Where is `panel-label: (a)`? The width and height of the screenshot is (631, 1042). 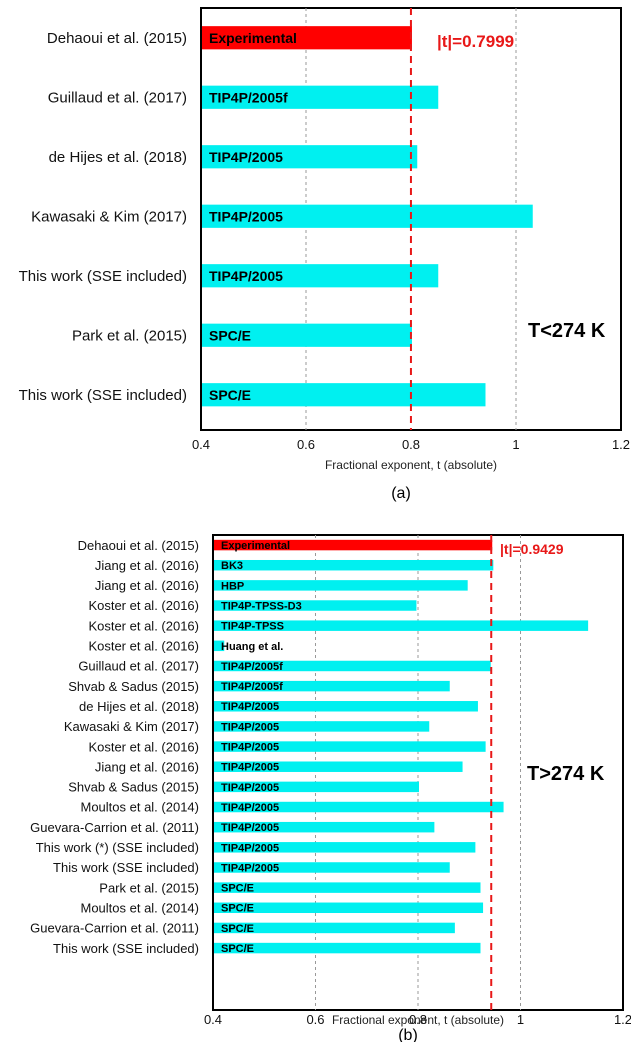 panel-label: (a) is located at coordinates (401, 493).